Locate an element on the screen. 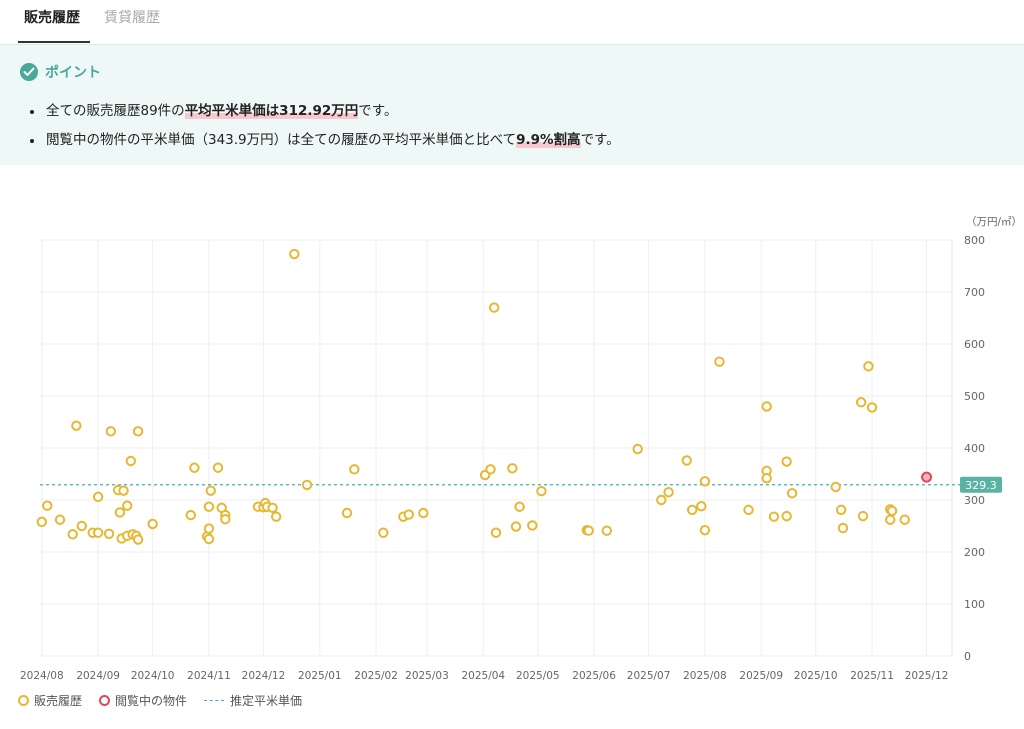 The width and height of the screenshot is (1024, 729). estimate-value-label: 329.3 is located at coordinates (981, 485).